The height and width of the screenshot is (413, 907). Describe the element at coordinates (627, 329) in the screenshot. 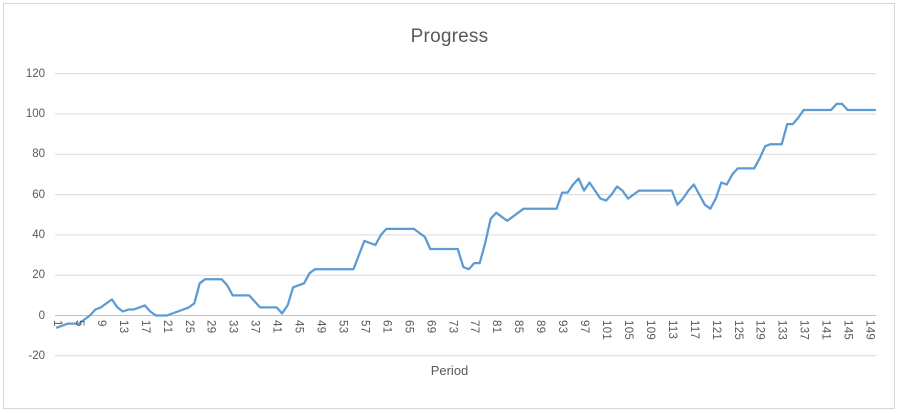

I see `x-tick-label: 105` at that location.